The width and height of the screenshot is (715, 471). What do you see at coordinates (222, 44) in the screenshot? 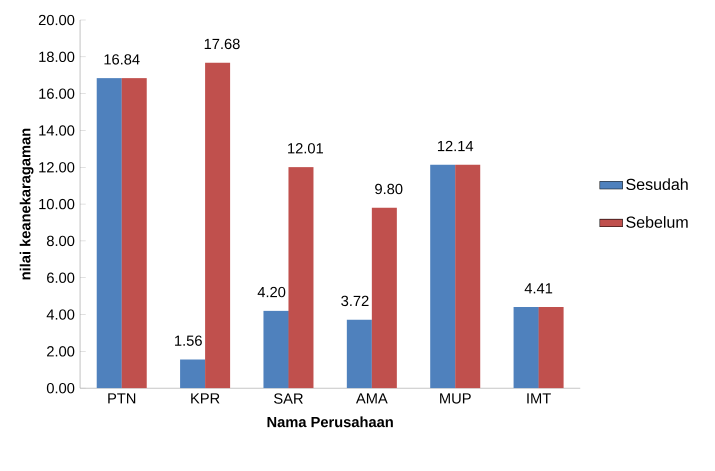
I see `data-label: 17.68` at bounding box center [222, 44].